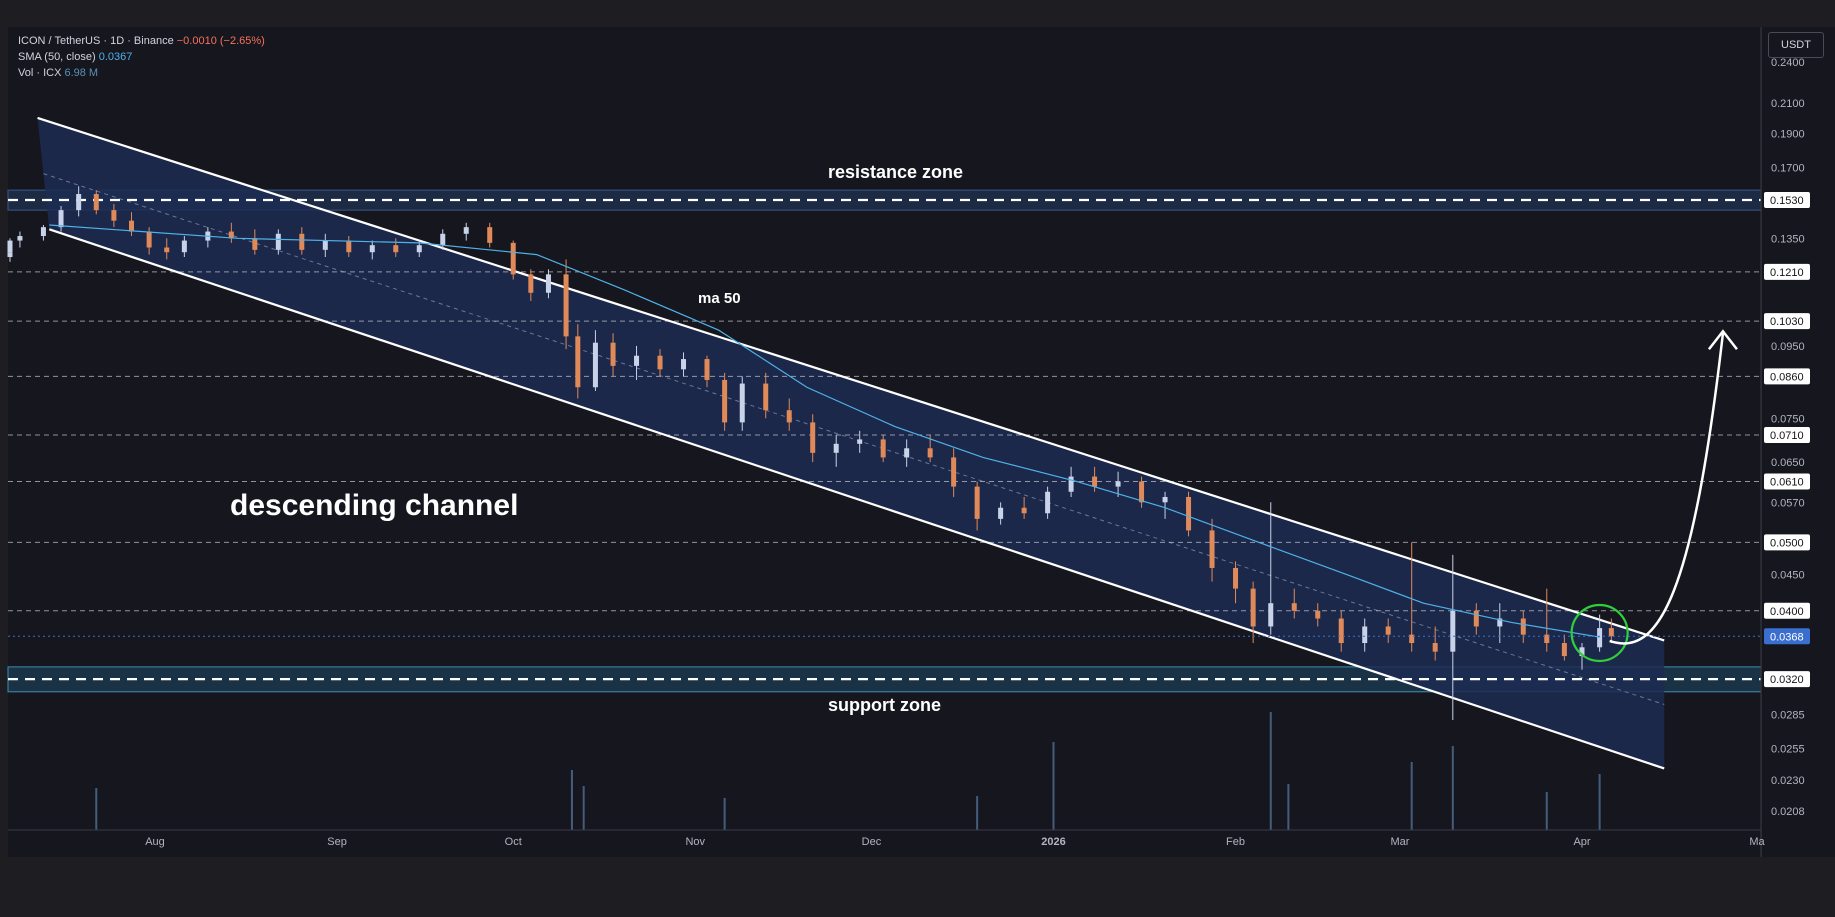  What do you see at coordinates (58, 73) in the screenshot?
I see `legend-volume-row: Vol · ICX 6.98 M` at bounding box center [58, 73].